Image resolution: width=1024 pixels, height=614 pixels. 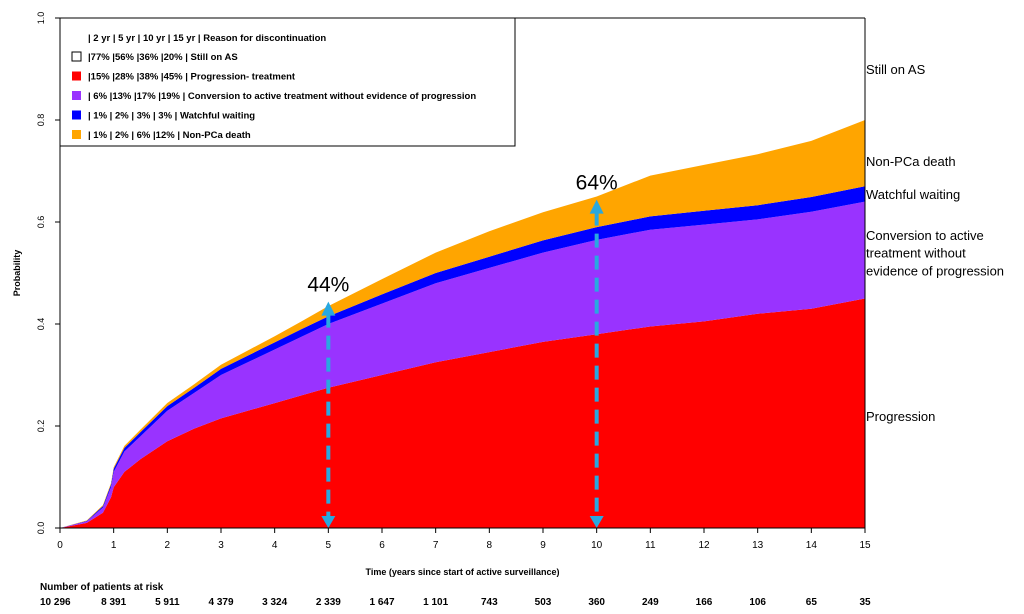 What do you see at coordinates (55, 602) in the screenshot?
I see `at-risk-value: 10 296` at bounding box center [55, 602].